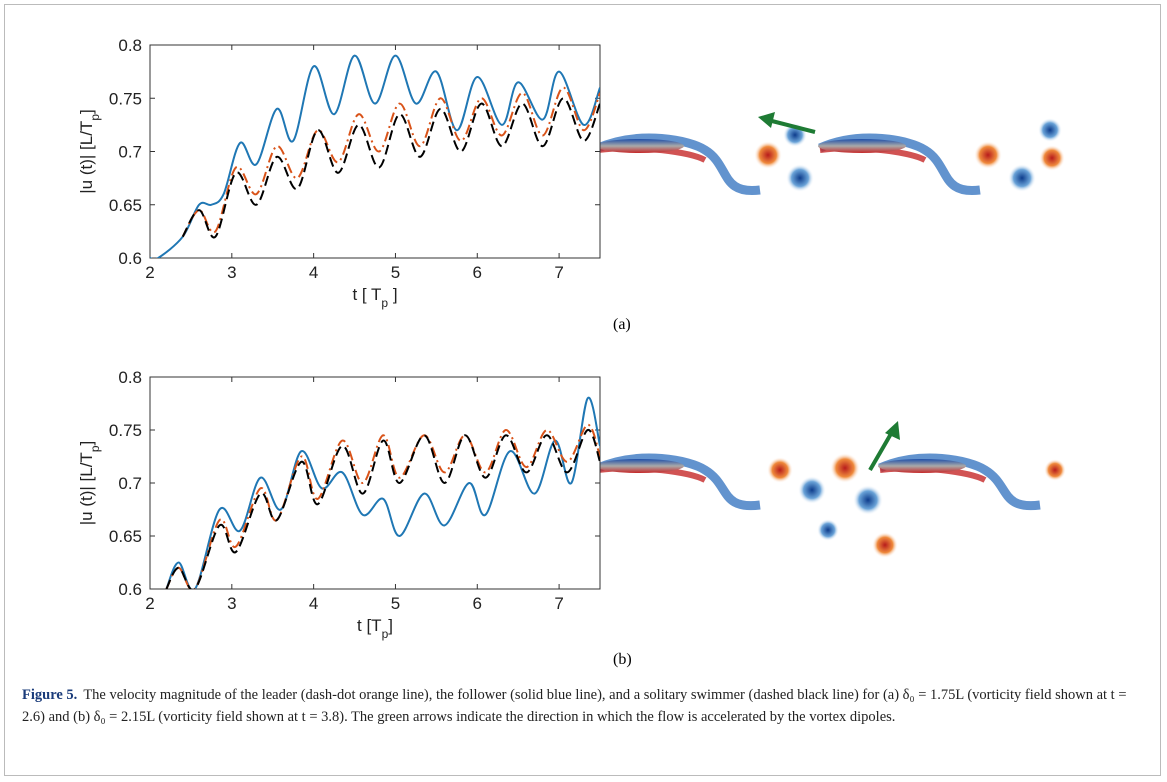 This screenshot has width=1167, height=782. I want to click on axis-label: t [ Tp ], so click(374, 297).